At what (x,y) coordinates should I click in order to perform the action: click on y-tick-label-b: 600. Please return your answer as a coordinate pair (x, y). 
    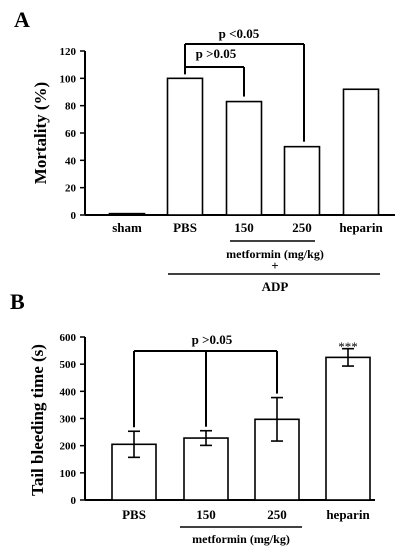
    Looking at the image, I should click on (68, 338).